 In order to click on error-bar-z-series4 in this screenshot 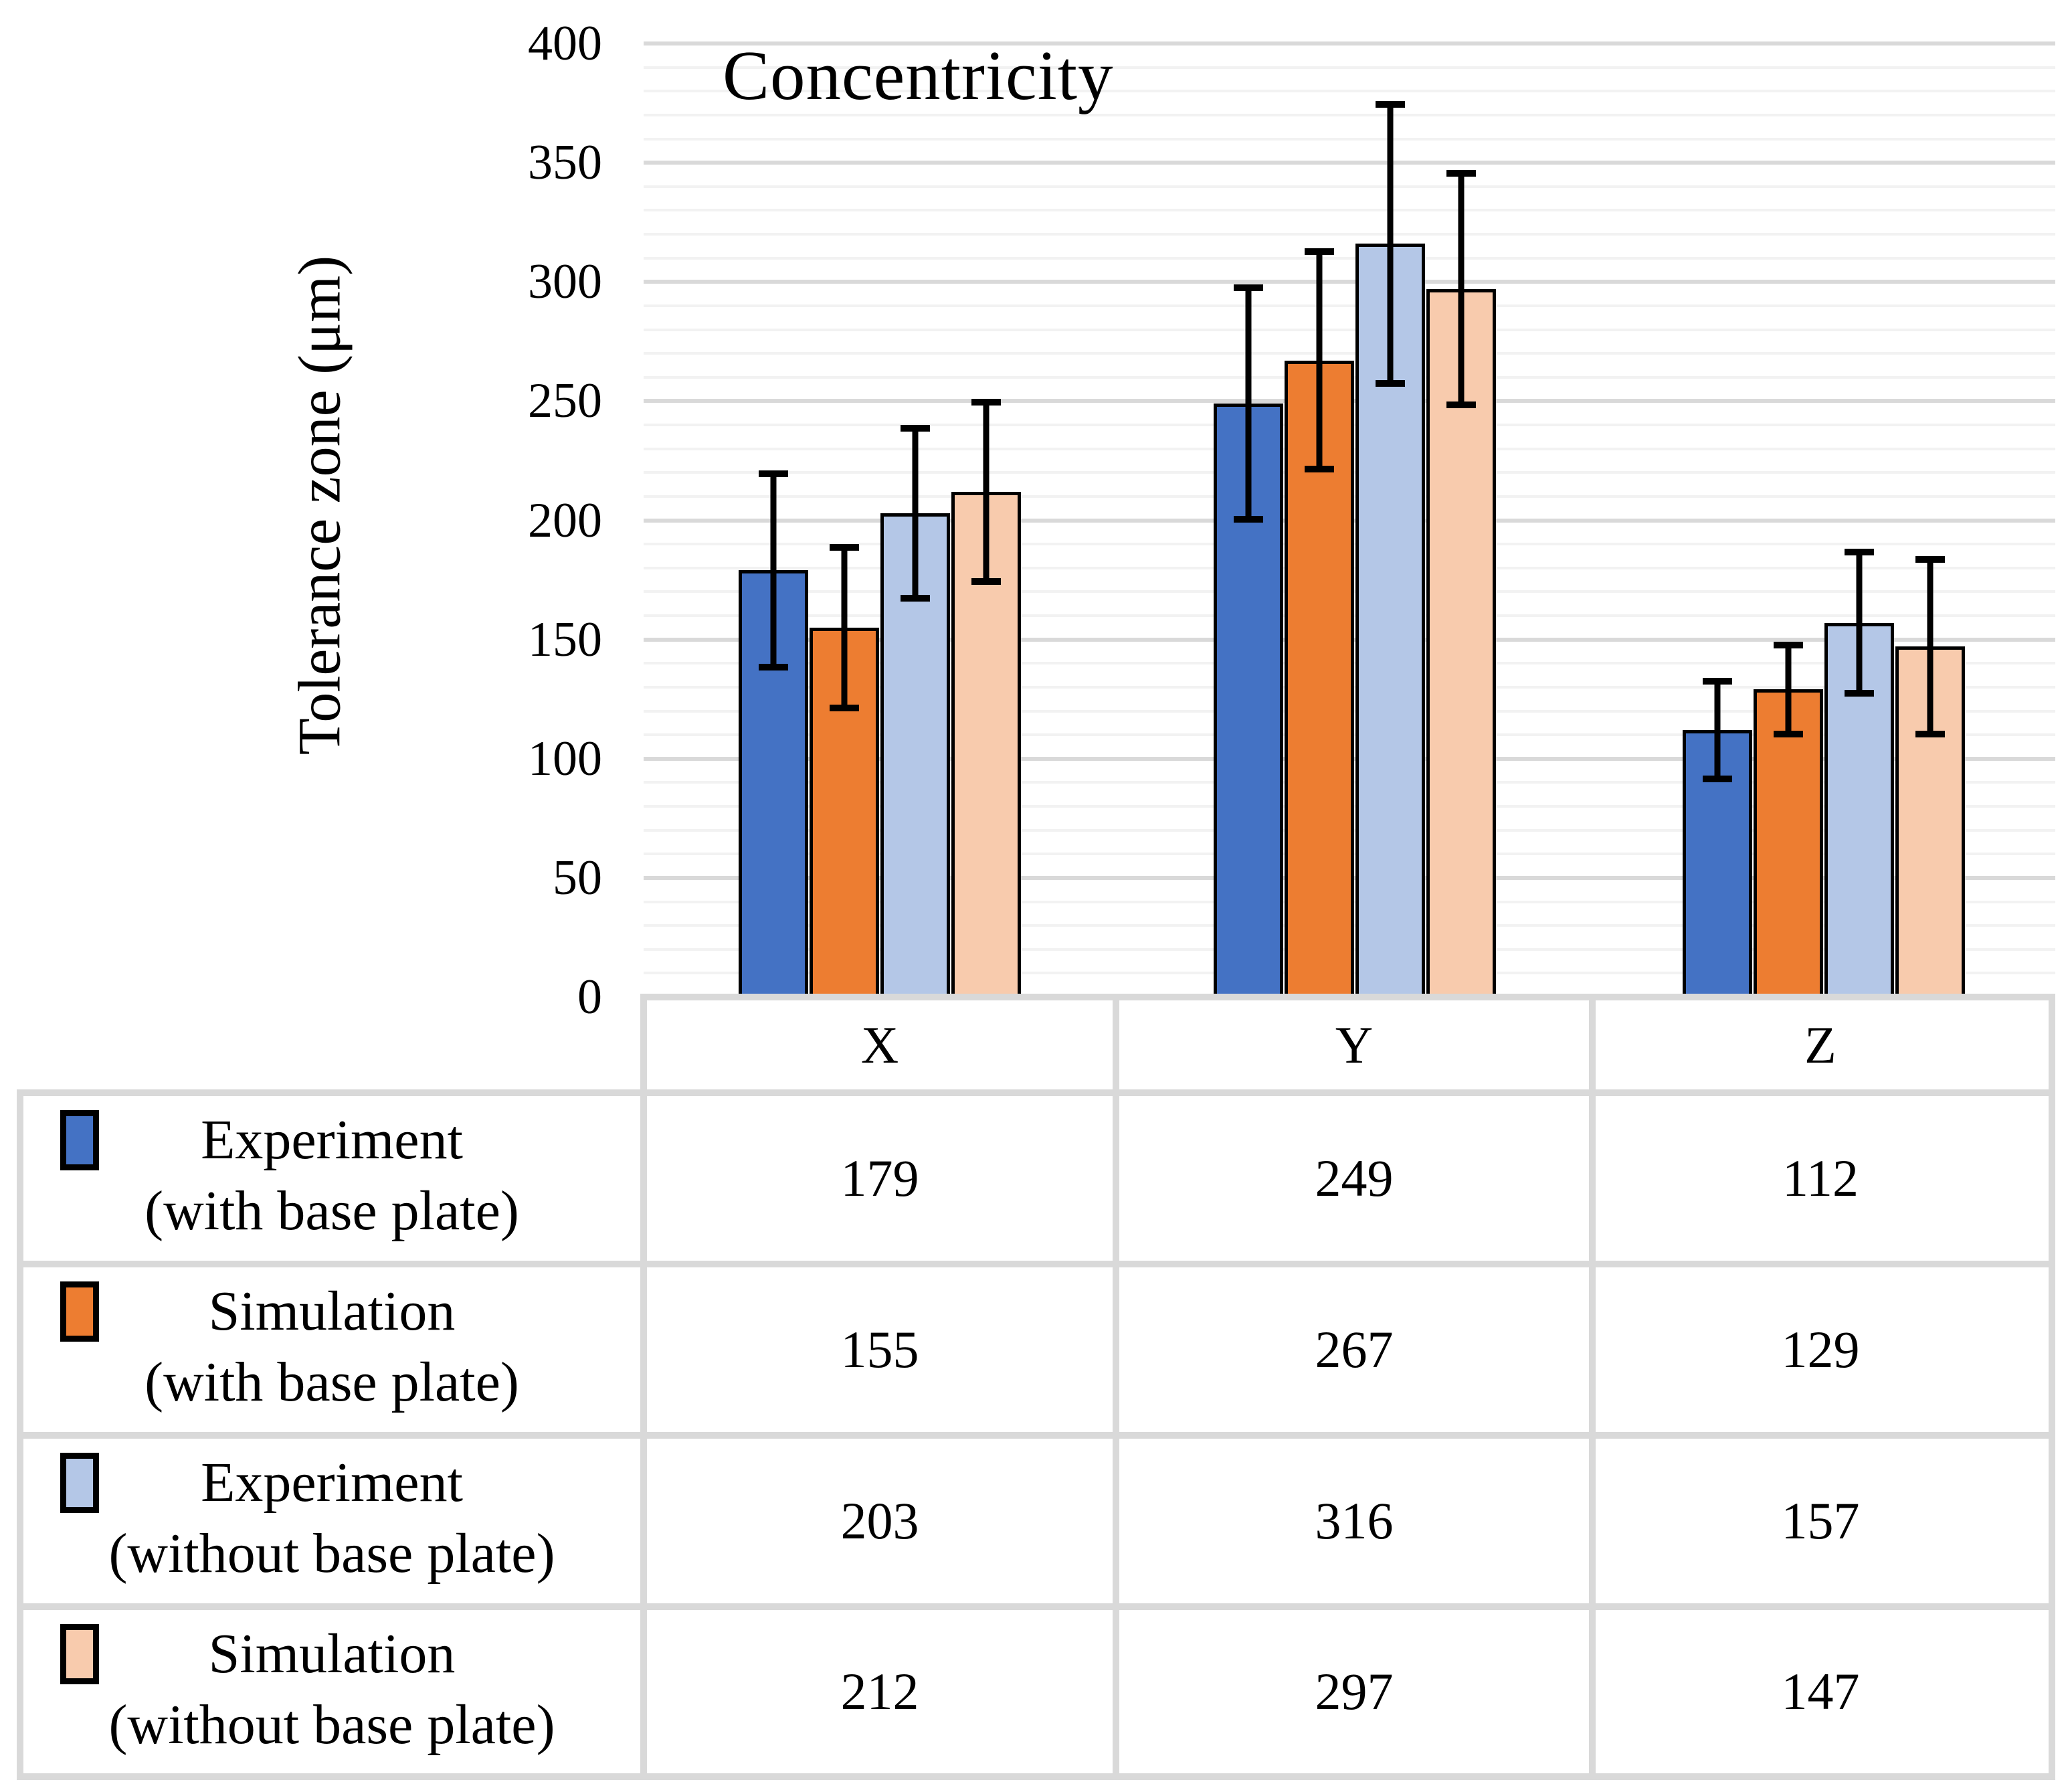, I will do `click(1930, 646)`.